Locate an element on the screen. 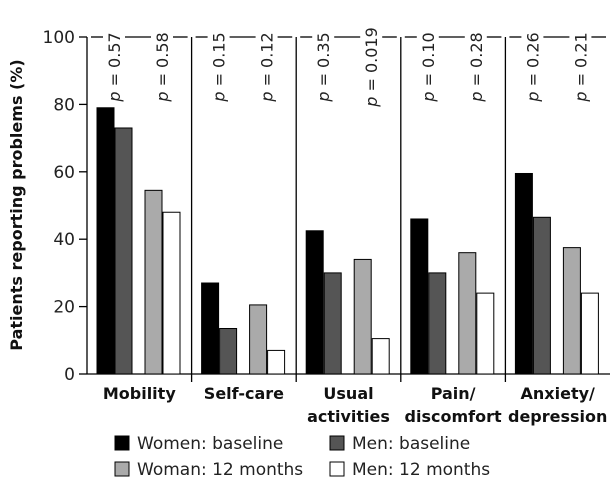 This screenshot has width=615, height=492. category-label: Mobility is located at coordinates (139, 393).